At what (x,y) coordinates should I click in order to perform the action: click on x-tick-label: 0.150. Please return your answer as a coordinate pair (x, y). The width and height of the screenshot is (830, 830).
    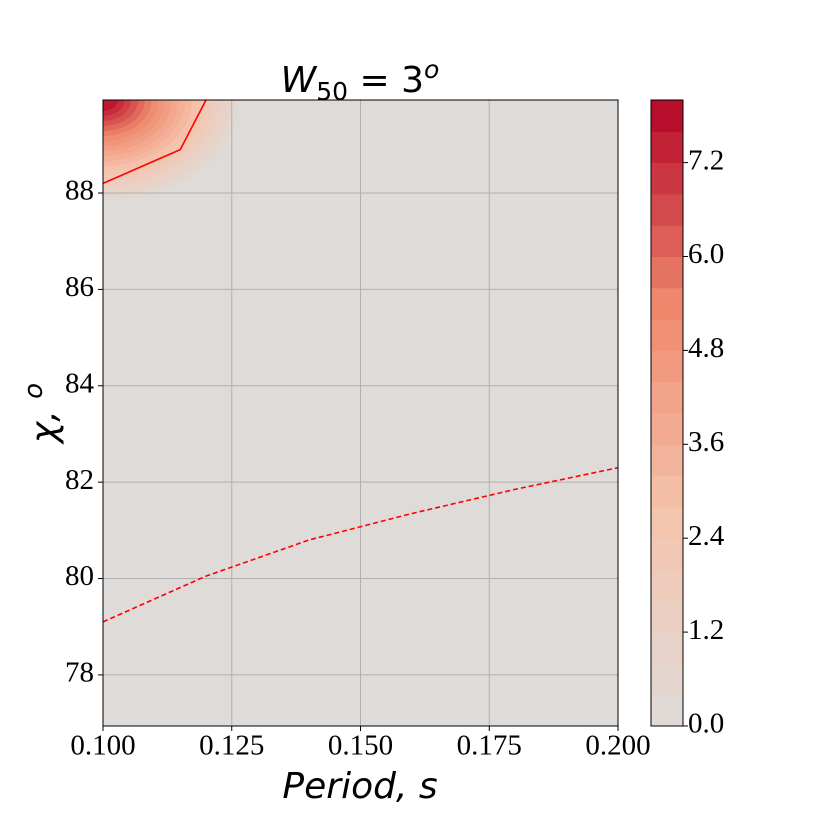
    Looking at the image, I should click on (360, 746).